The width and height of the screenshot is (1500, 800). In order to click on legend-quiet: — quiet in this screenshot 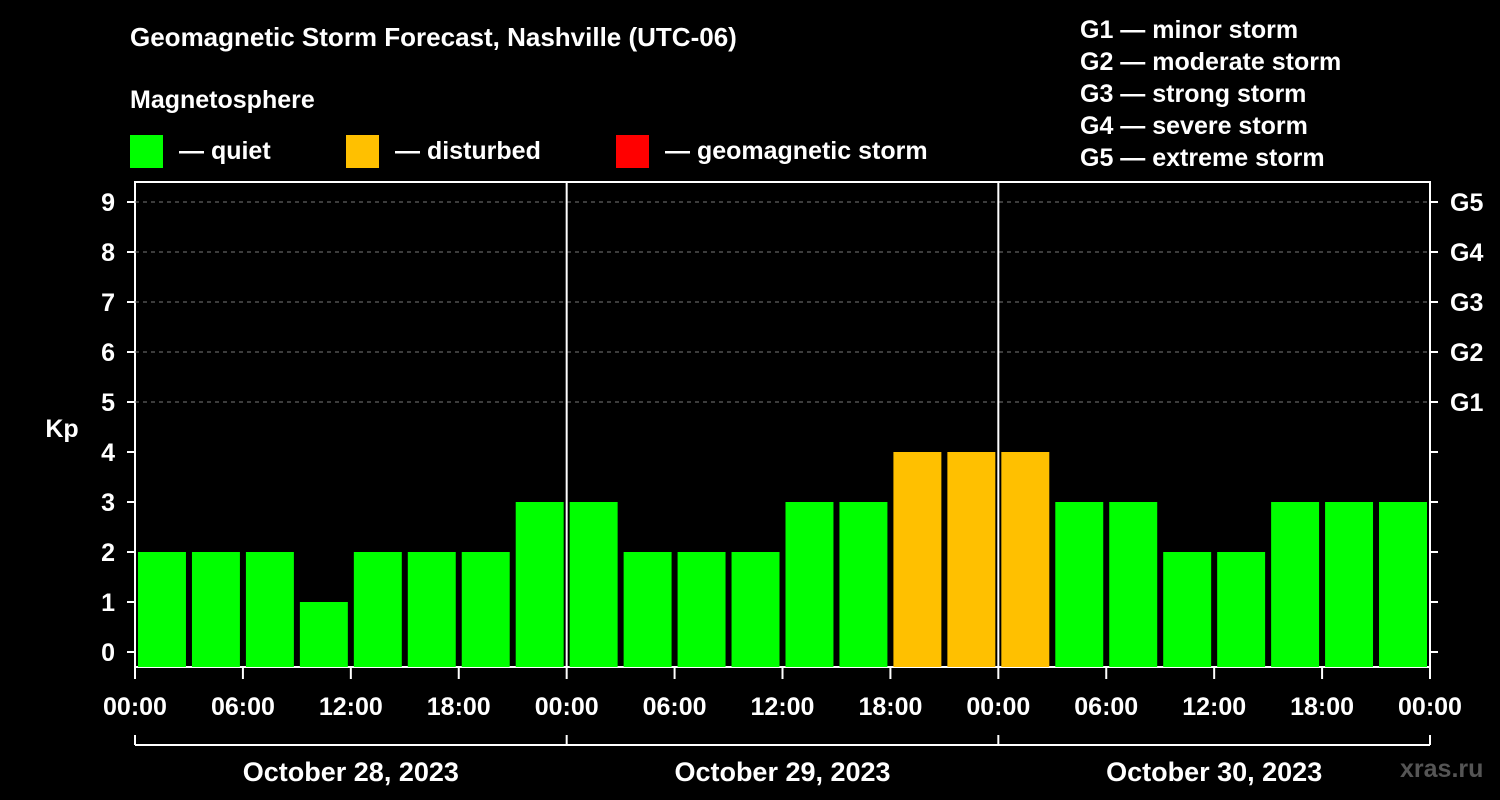, I will do `click(200, 151)`.